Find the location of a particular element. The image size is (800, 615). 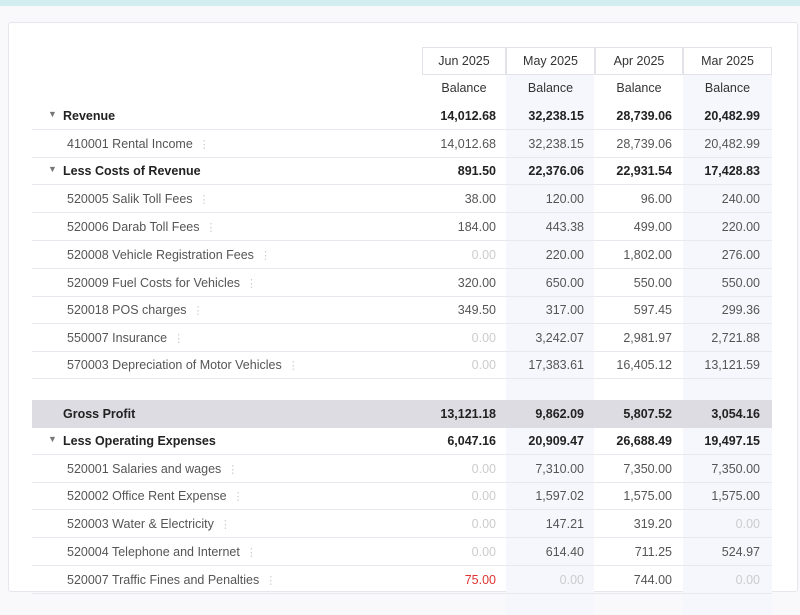

cell-value: 349.50 is located at coordinates (476, 310).